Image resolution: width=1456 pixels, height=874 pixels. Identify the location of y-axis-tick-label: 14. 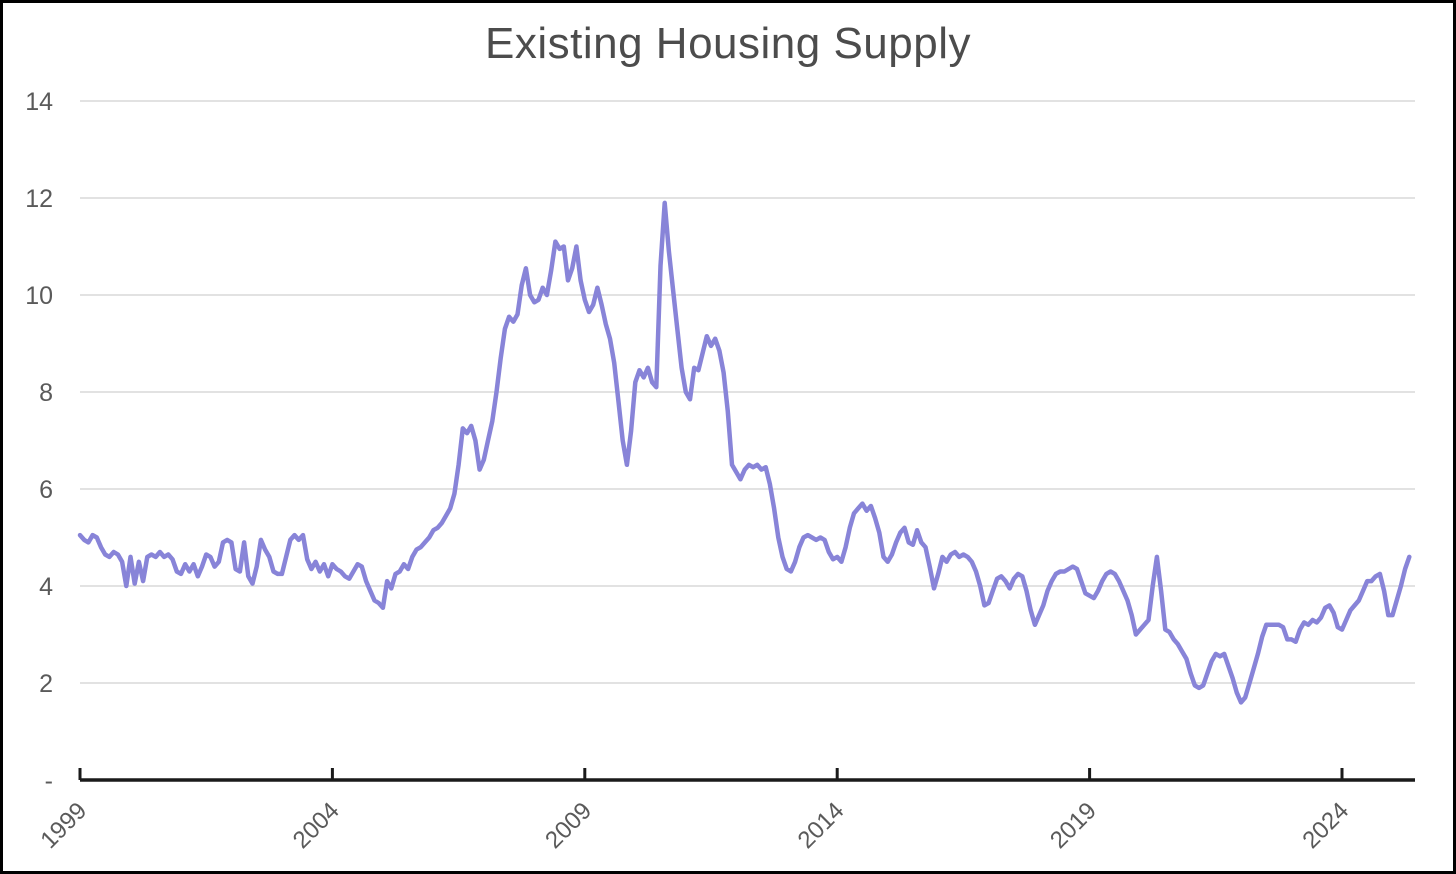
(39, 102).